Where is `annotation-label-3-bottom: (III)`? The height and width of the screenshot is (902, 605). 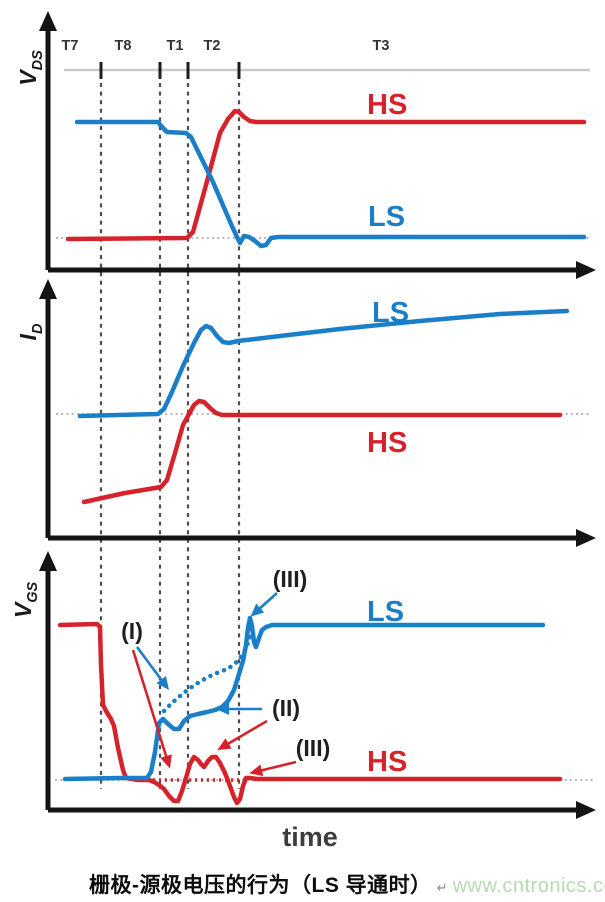
annotation-label-3-bottom: (III) is located at coordinates (313, 748).